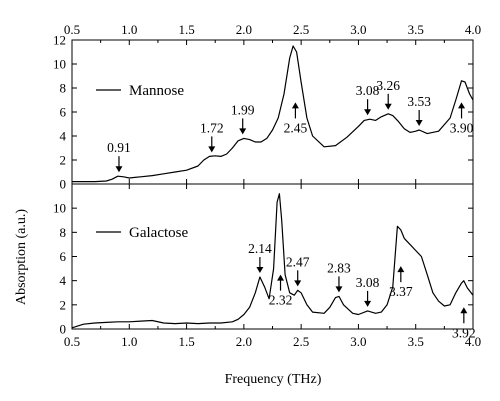 Image resolution: width=500 pixels, height=401 pixels. What do you see at coordinates (296, 127) in the screenshot?
I see `annotation-label: 2.45` at bounding box center [296, 127].